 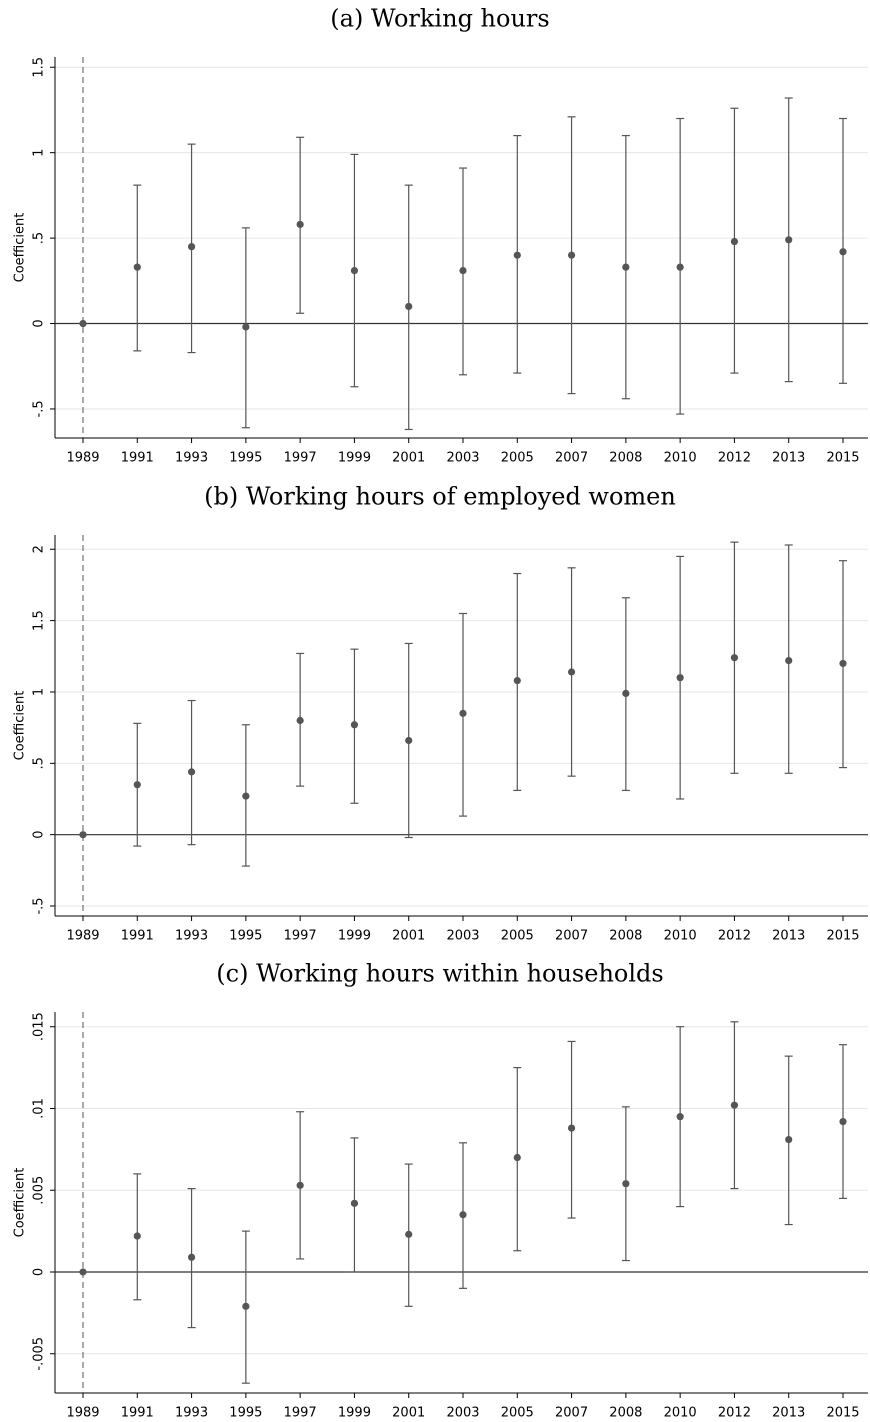 I want to click on y-tick-label: .01, so click(x=39, y=1108).